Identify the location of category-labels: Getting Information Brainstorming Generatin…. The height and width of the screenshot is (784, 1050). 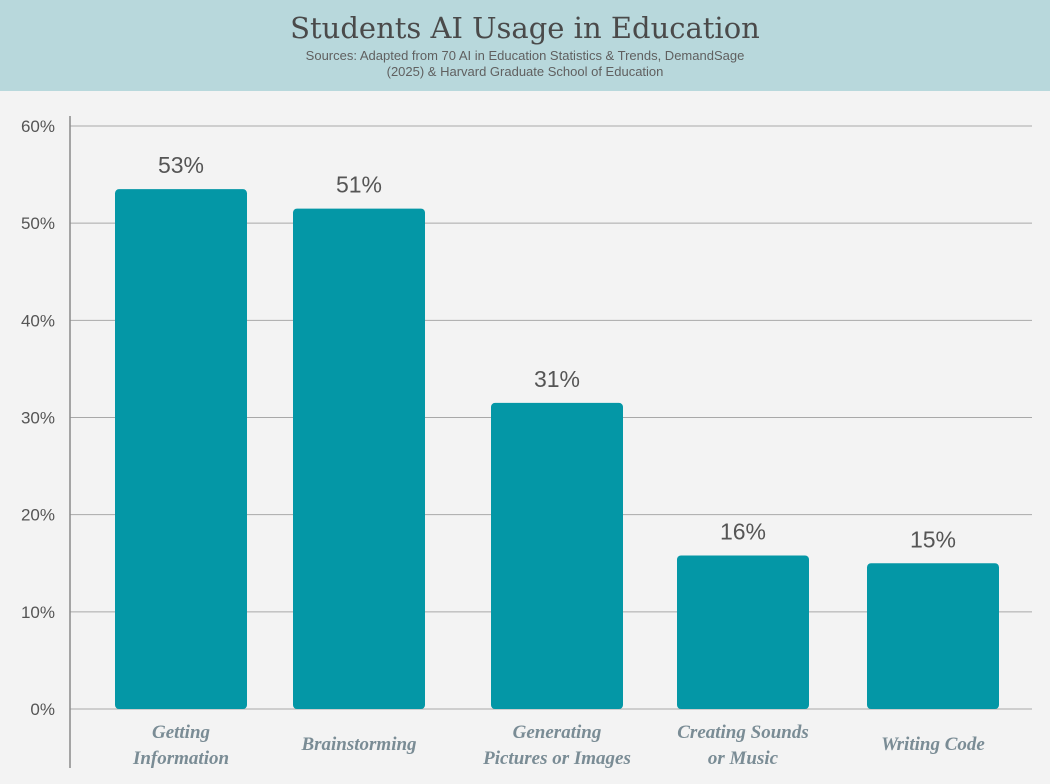
(558, 745).